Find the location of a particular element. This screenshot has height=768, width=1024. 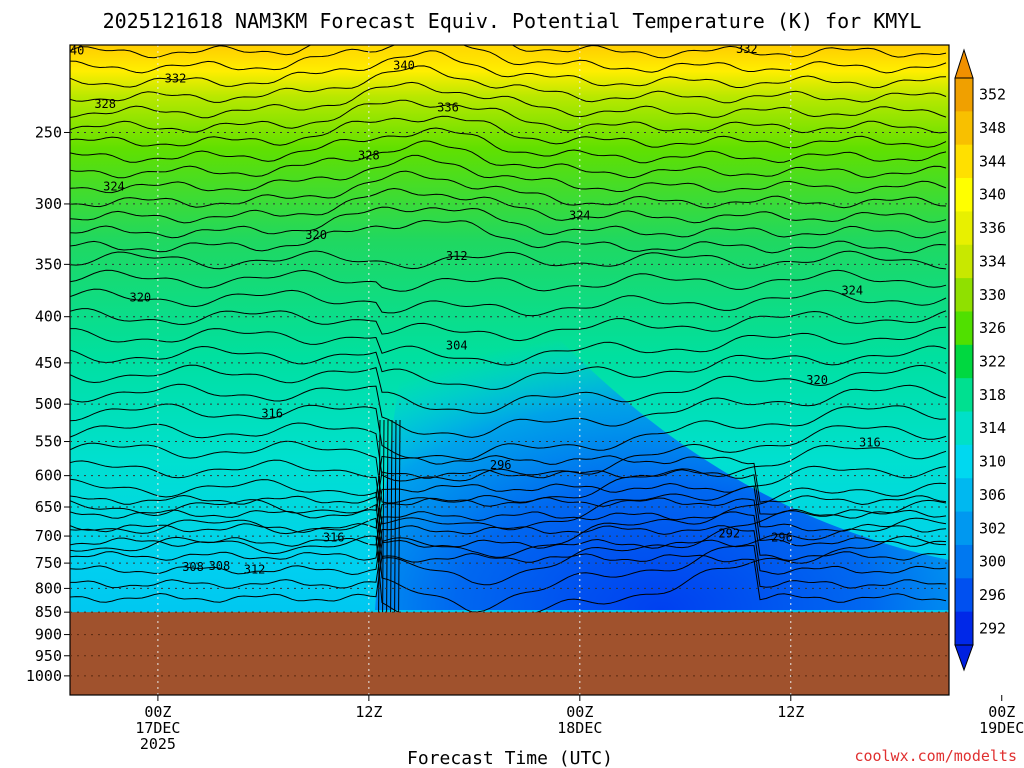

x-tick-label: 17DEC is located at coordinates (157, 728).